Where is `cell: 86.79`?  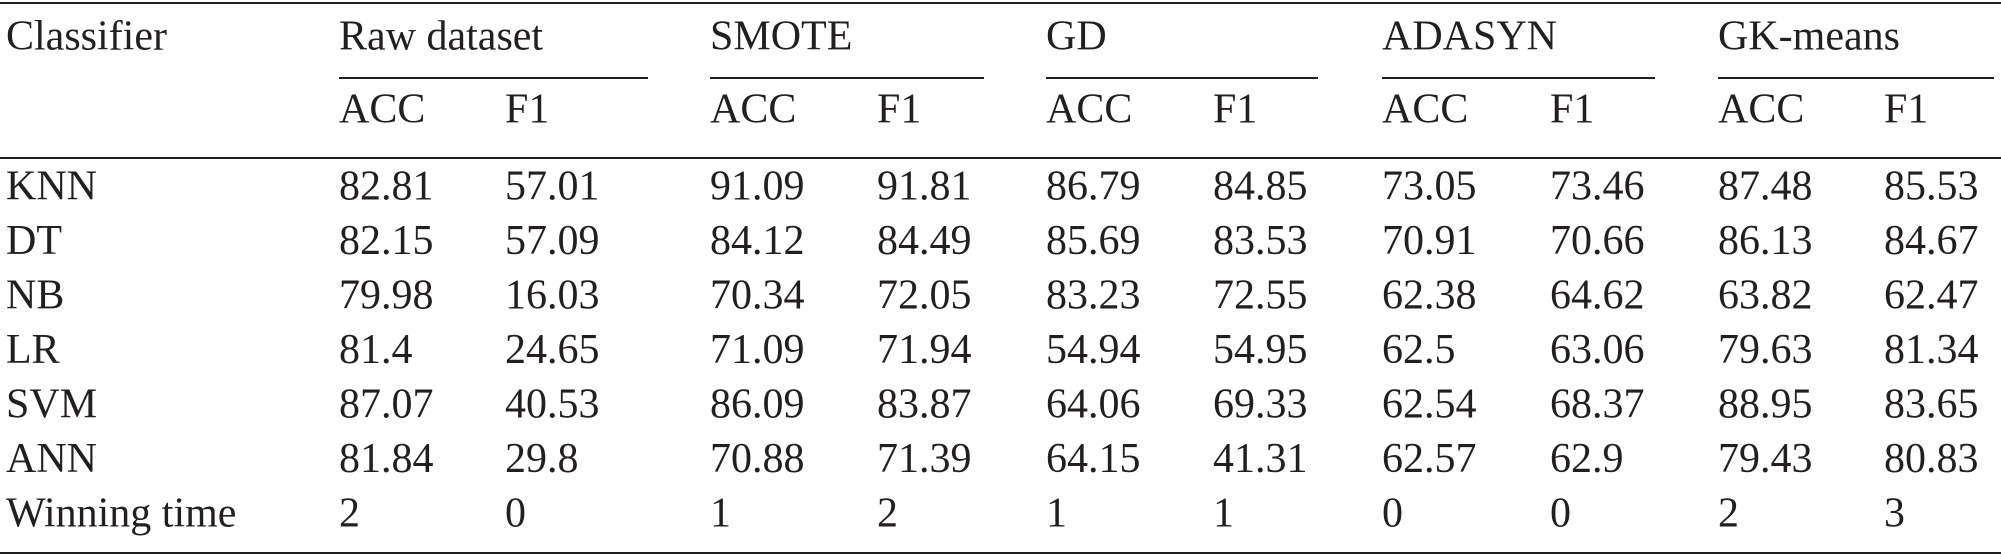 cell: 86.79 is located at coordinates (1093, 187).